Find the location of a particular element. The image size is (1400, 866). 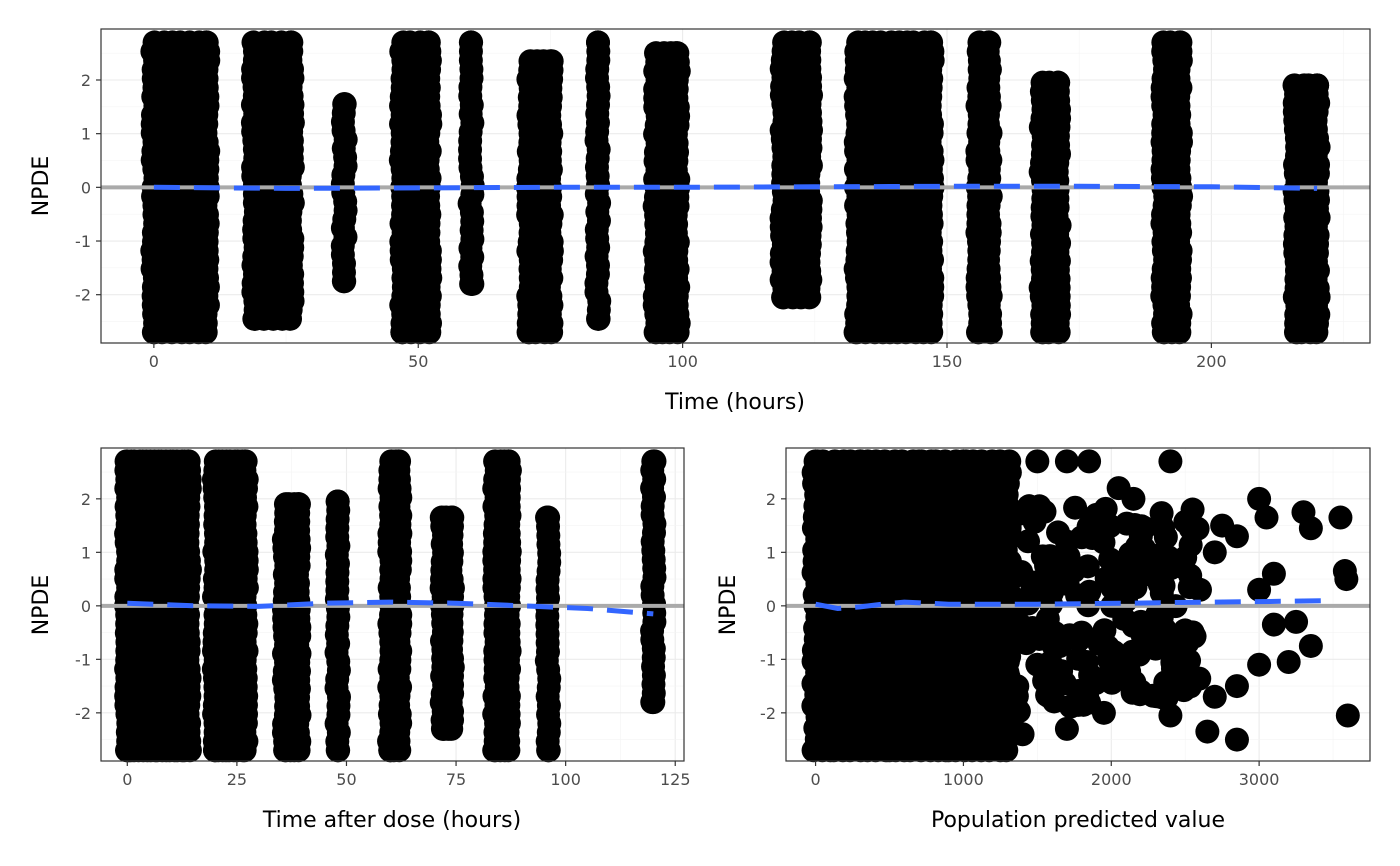

panel-pred-ylabel: NPDE is located at coordinates (728, 605).